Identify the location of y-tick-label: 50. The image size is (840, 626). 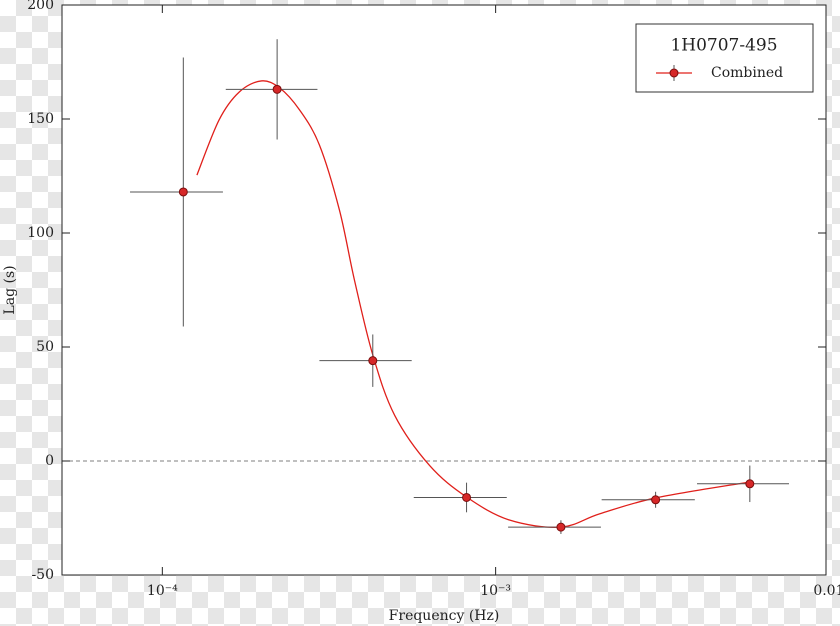
(45, 347).